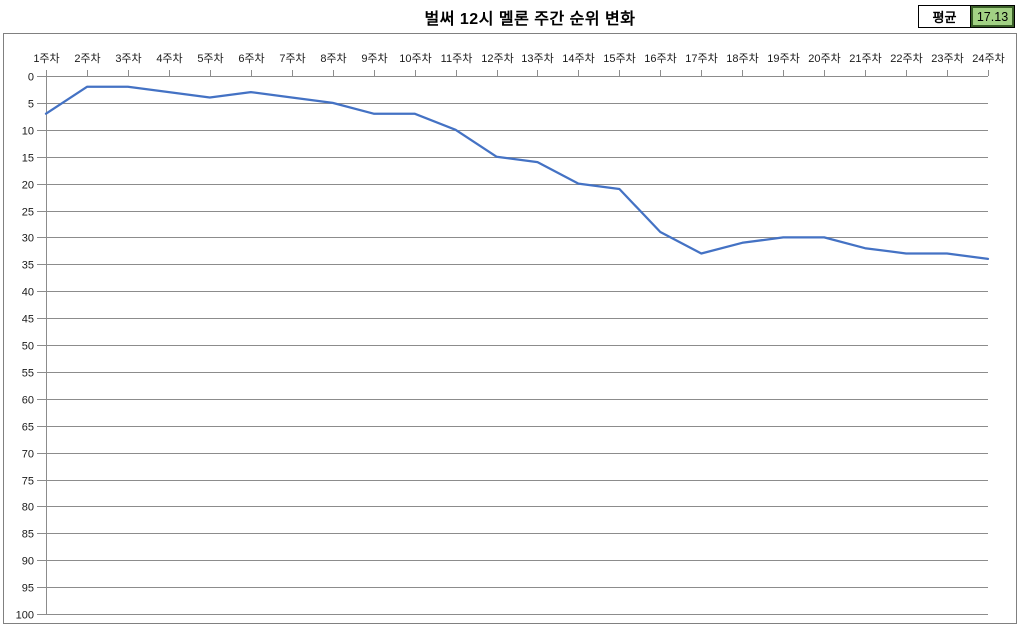 The width and height of the screenshot is (1024, 634). Describe the element at coordinates (31, 78) in the screenshot. I see `y-axis-tick-label: 0` at that location.